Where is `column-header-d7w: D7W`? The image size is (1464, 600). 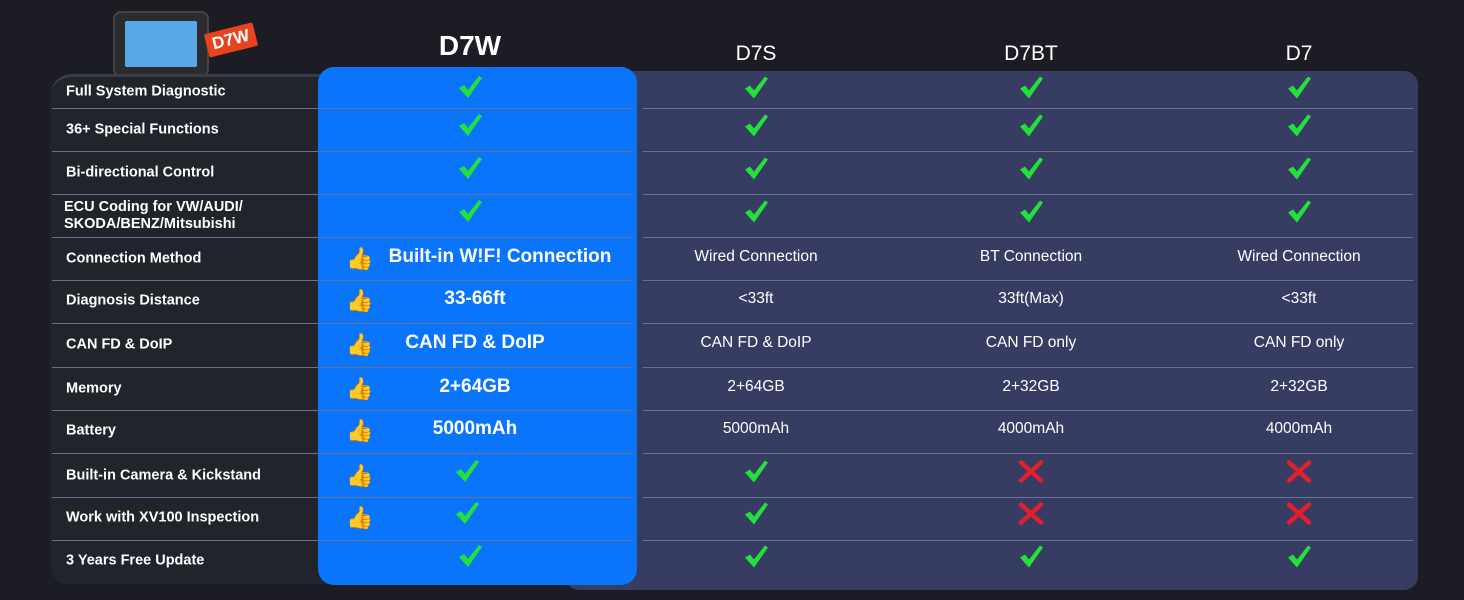
column-header-d7w: D7W is located at coordinates (470, 45).